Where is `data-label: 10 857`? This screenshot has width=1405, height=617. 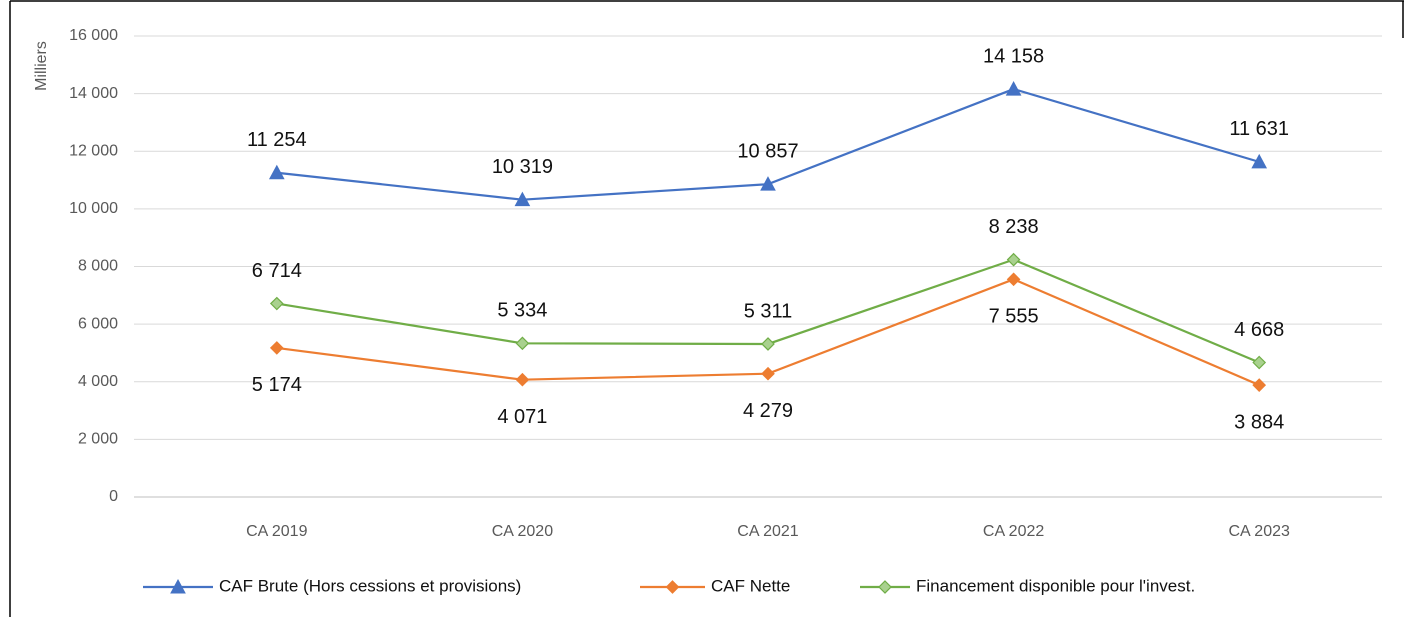 data-label: 10 857 is located at coordinates (767, 151).